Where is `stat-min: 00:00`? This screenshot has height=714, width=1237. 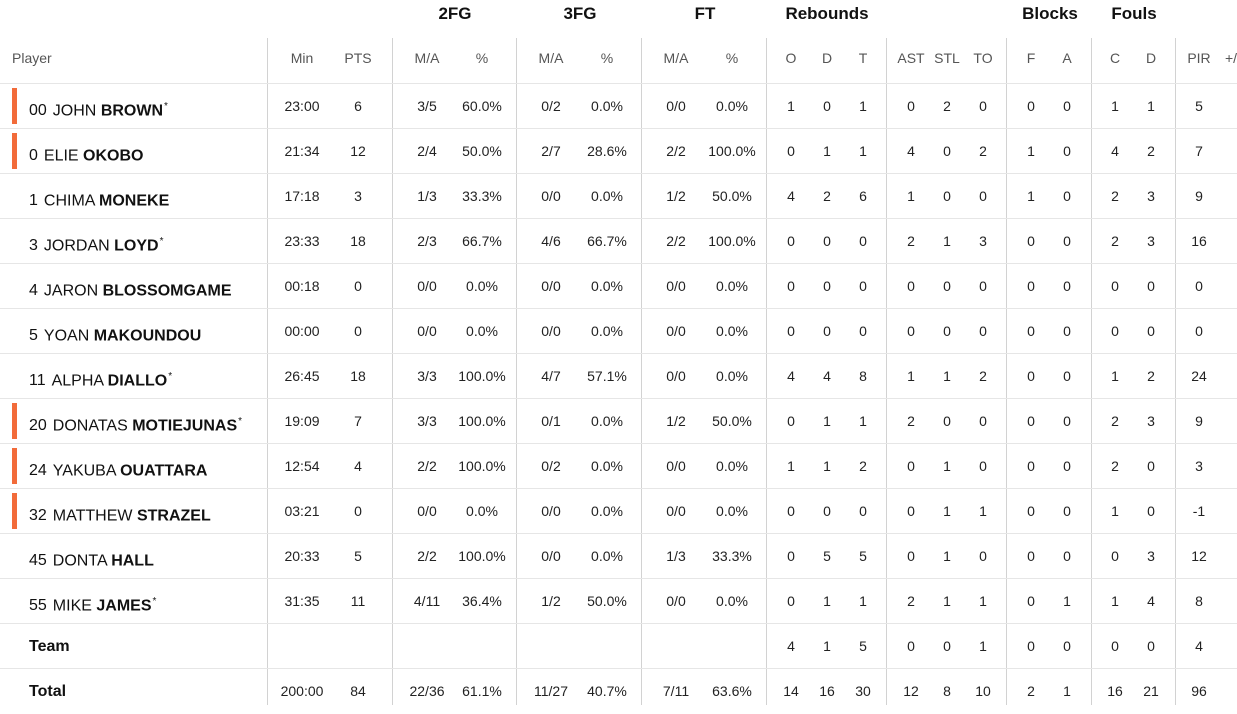
stat-min: 00:00 is located at coordinates (302, 331).